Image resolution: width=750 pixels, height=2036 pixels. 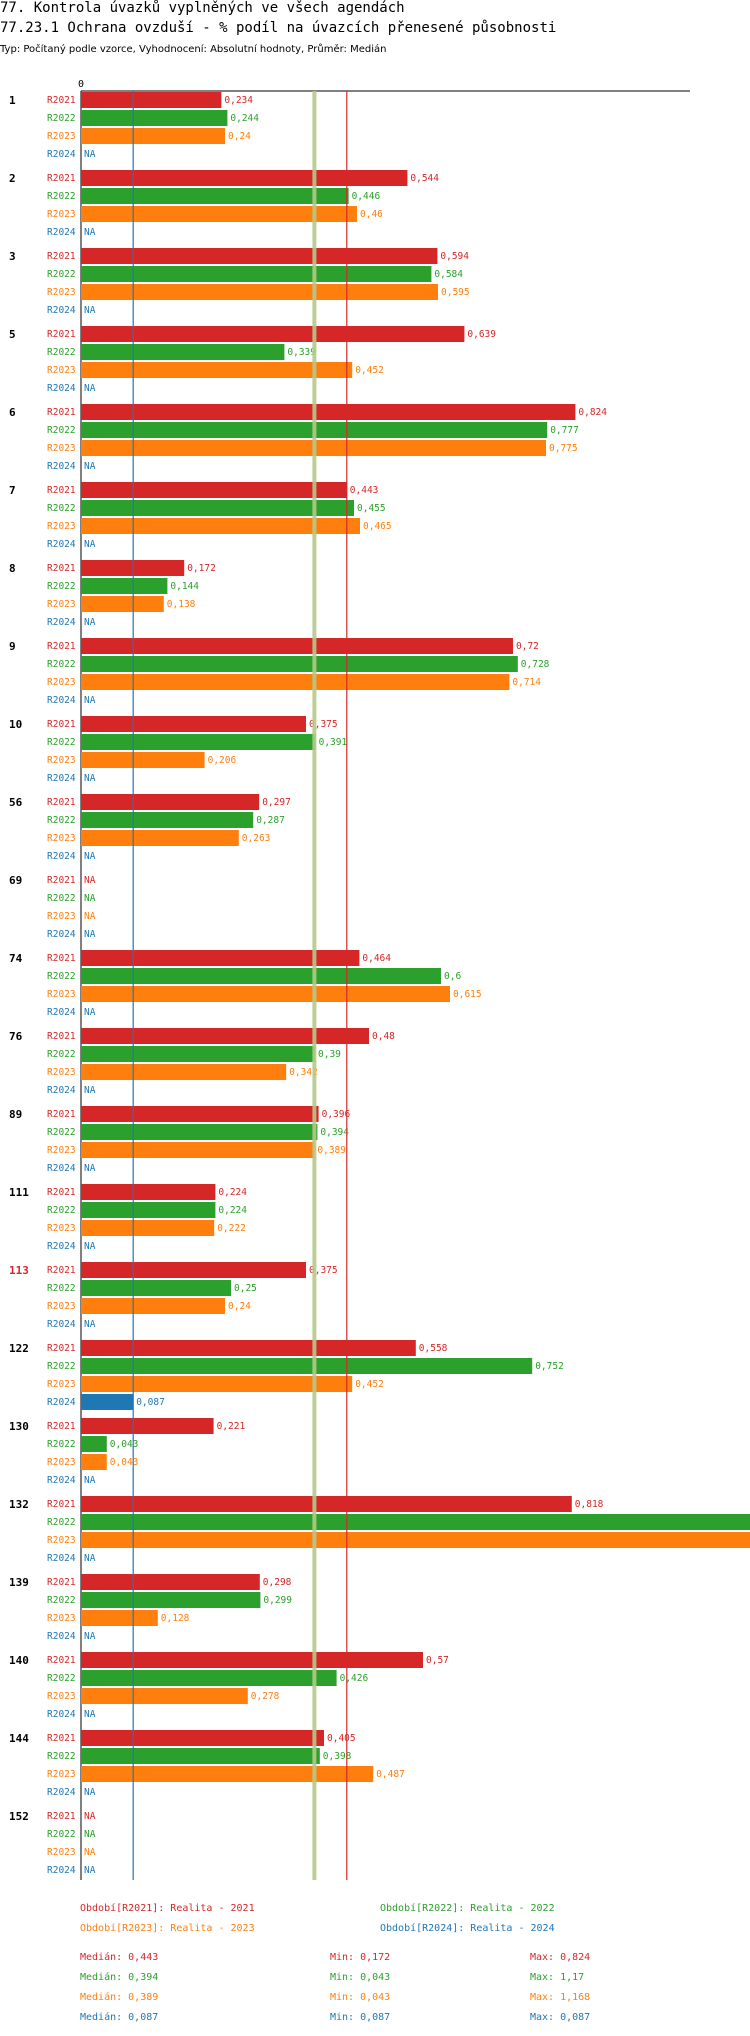 What do you see at coordinates (256, 838) in the screenshot?
I see `value-label: 0,263` at bounding box center [256, 838].